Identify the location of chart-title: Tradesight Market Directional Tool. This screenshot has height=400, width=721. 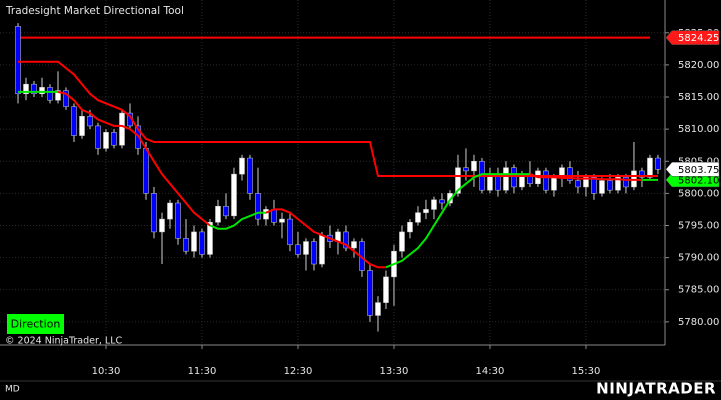
(94, 11).